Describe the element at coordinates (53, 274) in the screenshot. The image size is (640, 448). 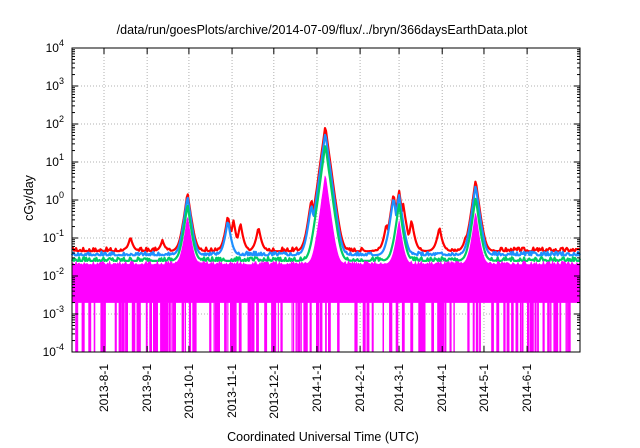
I see `y-tick-label: 10⁻²` at that location.